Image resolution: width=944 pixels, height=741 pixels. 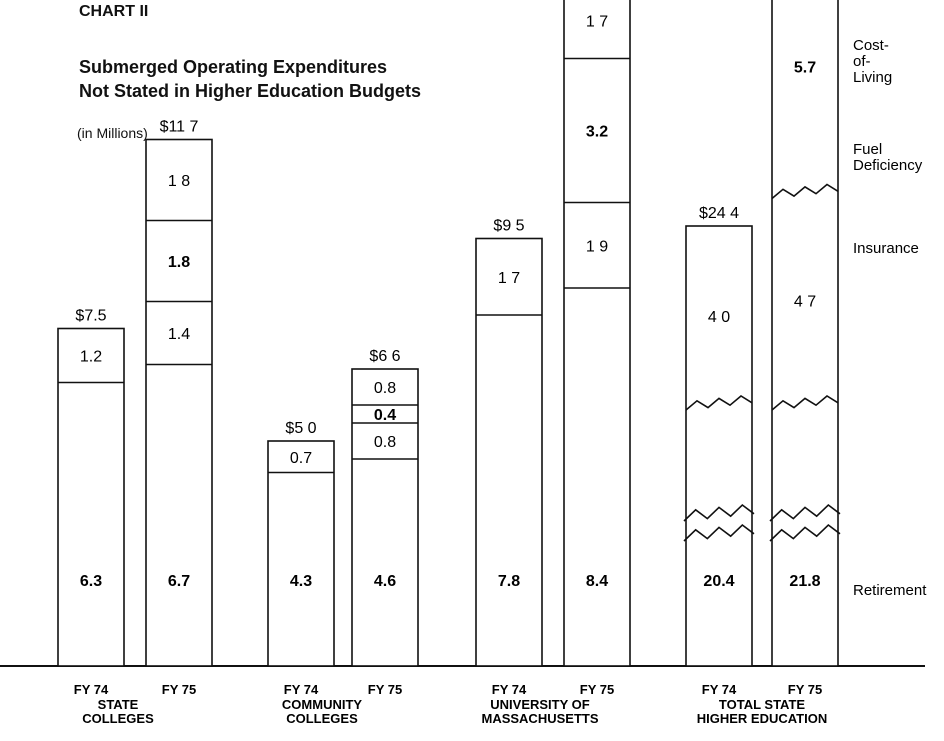 What do you see at coordinates (91, 357) in the screenshot?
I see `segment-value-label: 1.2` at bounding box center [91, 357].